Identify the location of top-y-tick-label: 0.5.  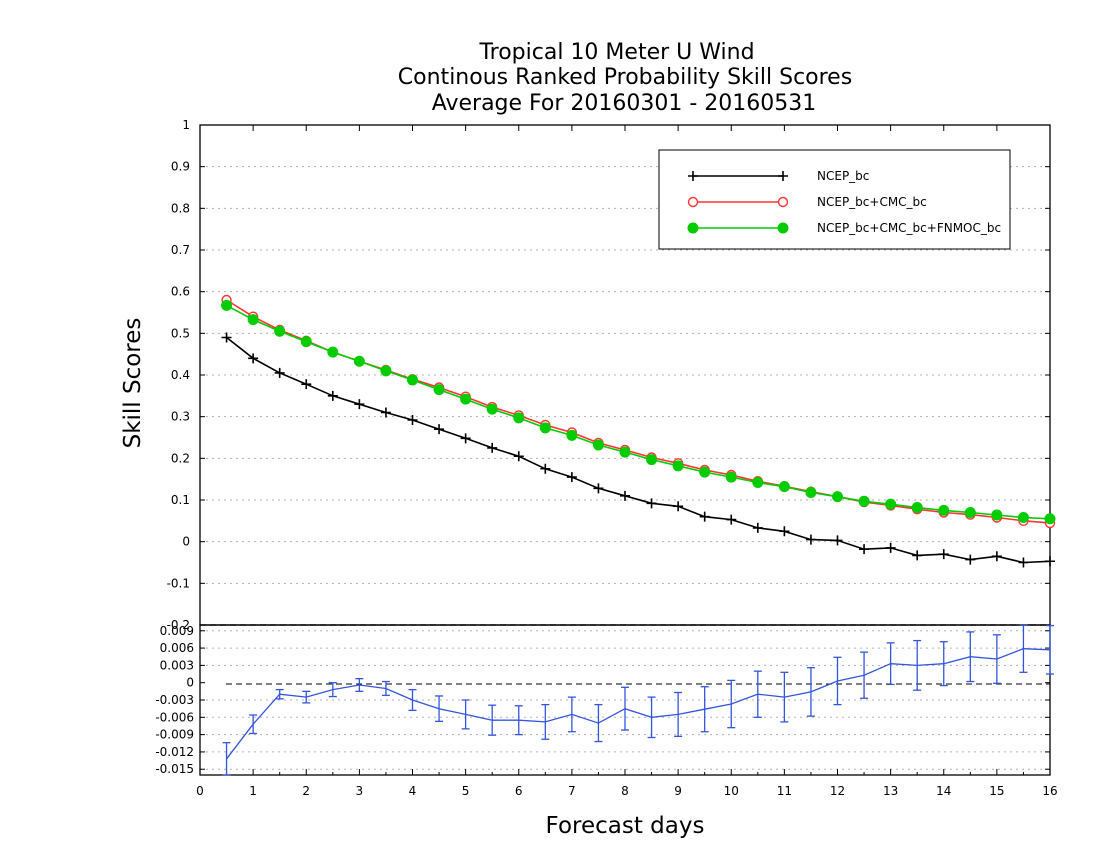
(180, 333).